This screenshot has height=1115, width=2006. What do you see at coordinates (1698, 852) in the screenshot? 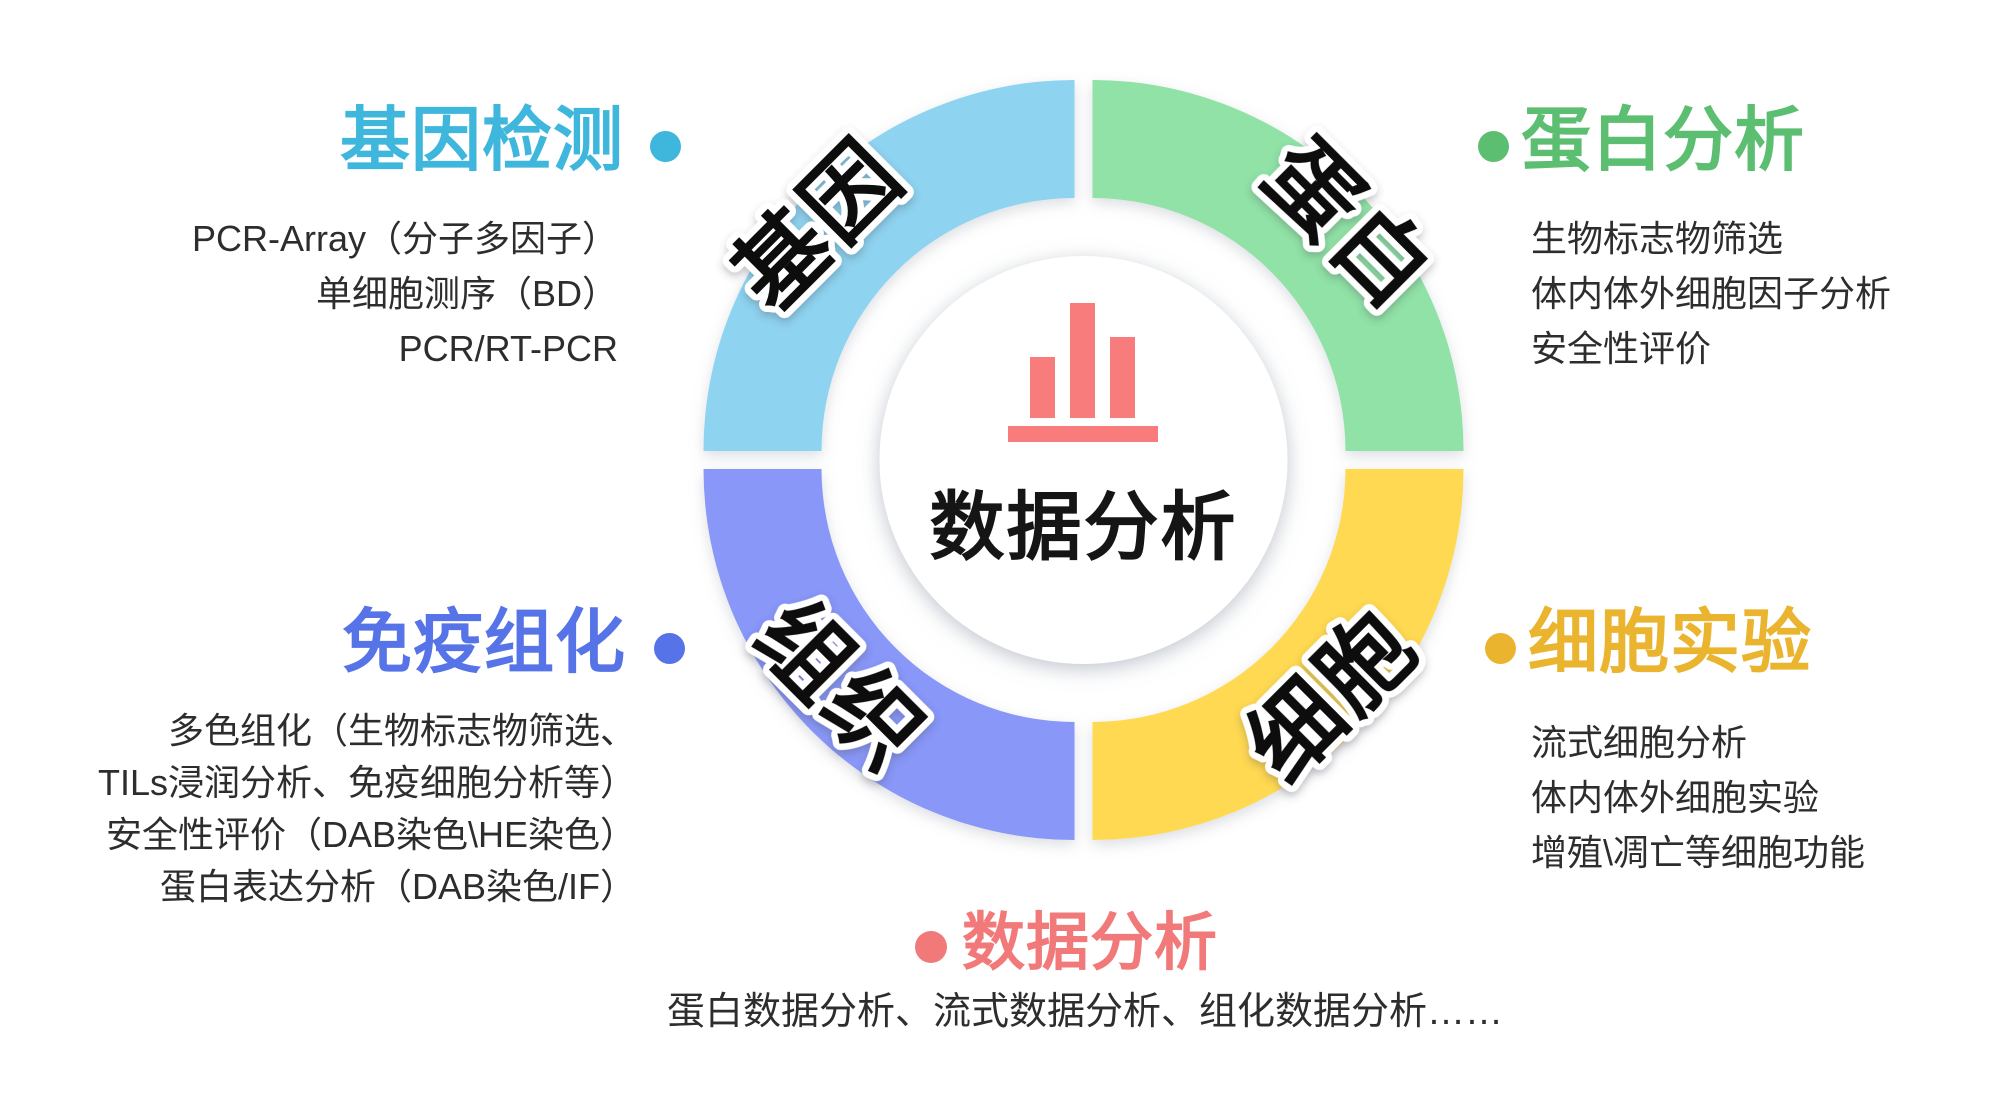
I see `list-item: 增殖\凋亡等细胞功能` at bounding box center [1698, 852].